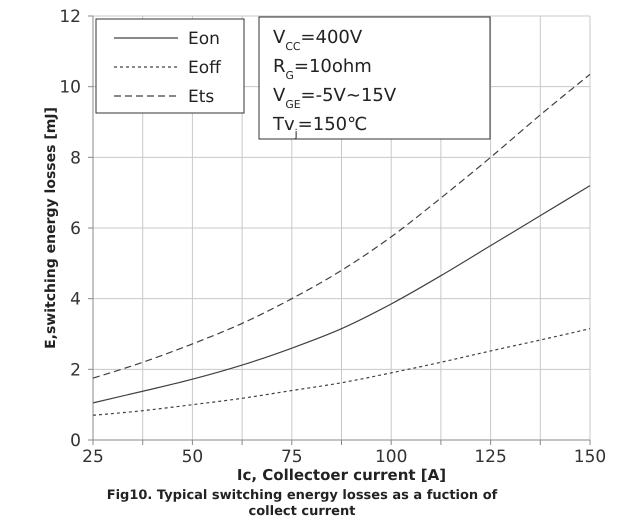  What do you see at coordinates (302, 503) in the screenshot?
I see `text: Fig10. Typical switching energy losses as a fuction of collect current` at bounding box center [302, 503].